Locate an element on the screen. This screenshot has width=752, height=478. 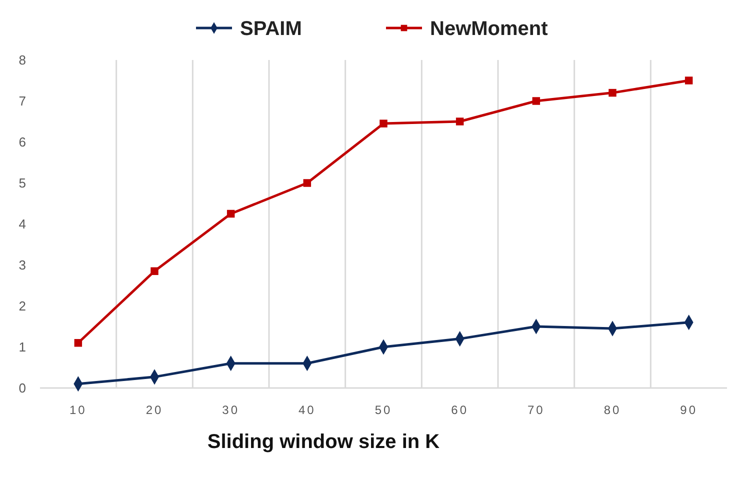
x-tick-label: 50 is located at coordinates (383, 410).